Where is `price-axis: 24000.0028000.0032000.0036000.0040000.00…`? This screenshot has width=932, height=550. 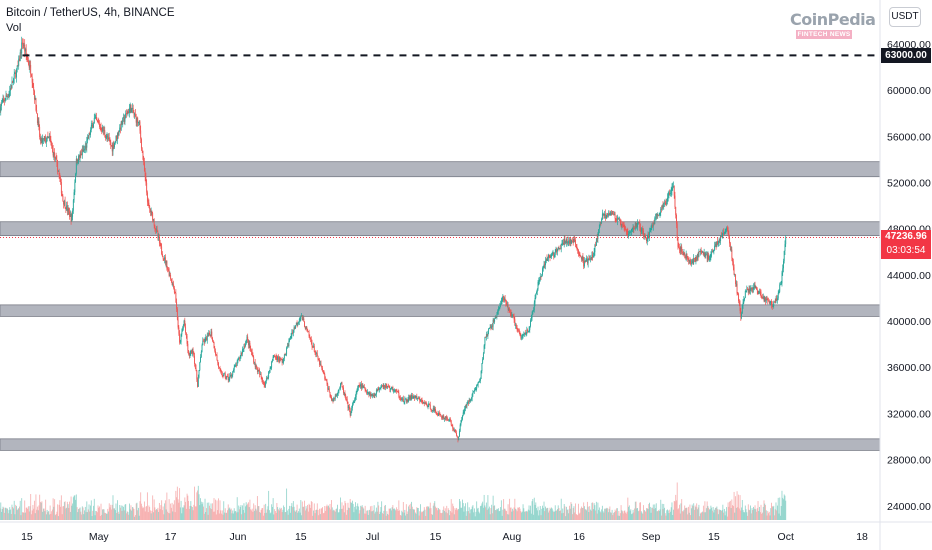
price-axis: 24000.0028000.0032000.0036000.0040000.00… is located at coordinates (909, 276).